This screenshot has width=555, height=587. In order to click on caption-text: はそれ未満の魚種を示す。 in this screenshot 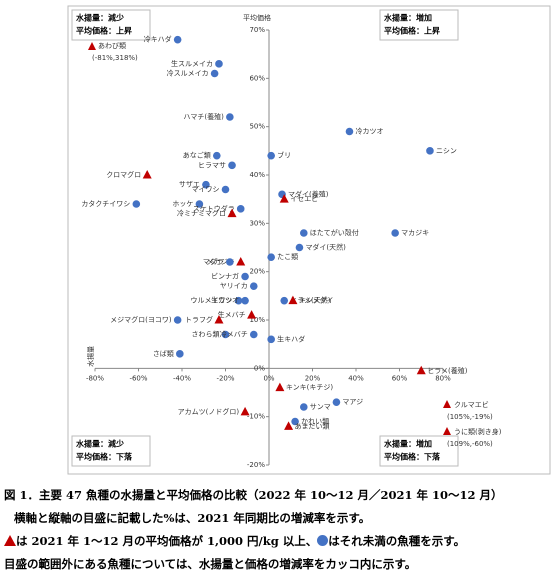, I will do `click(397, 541)`.